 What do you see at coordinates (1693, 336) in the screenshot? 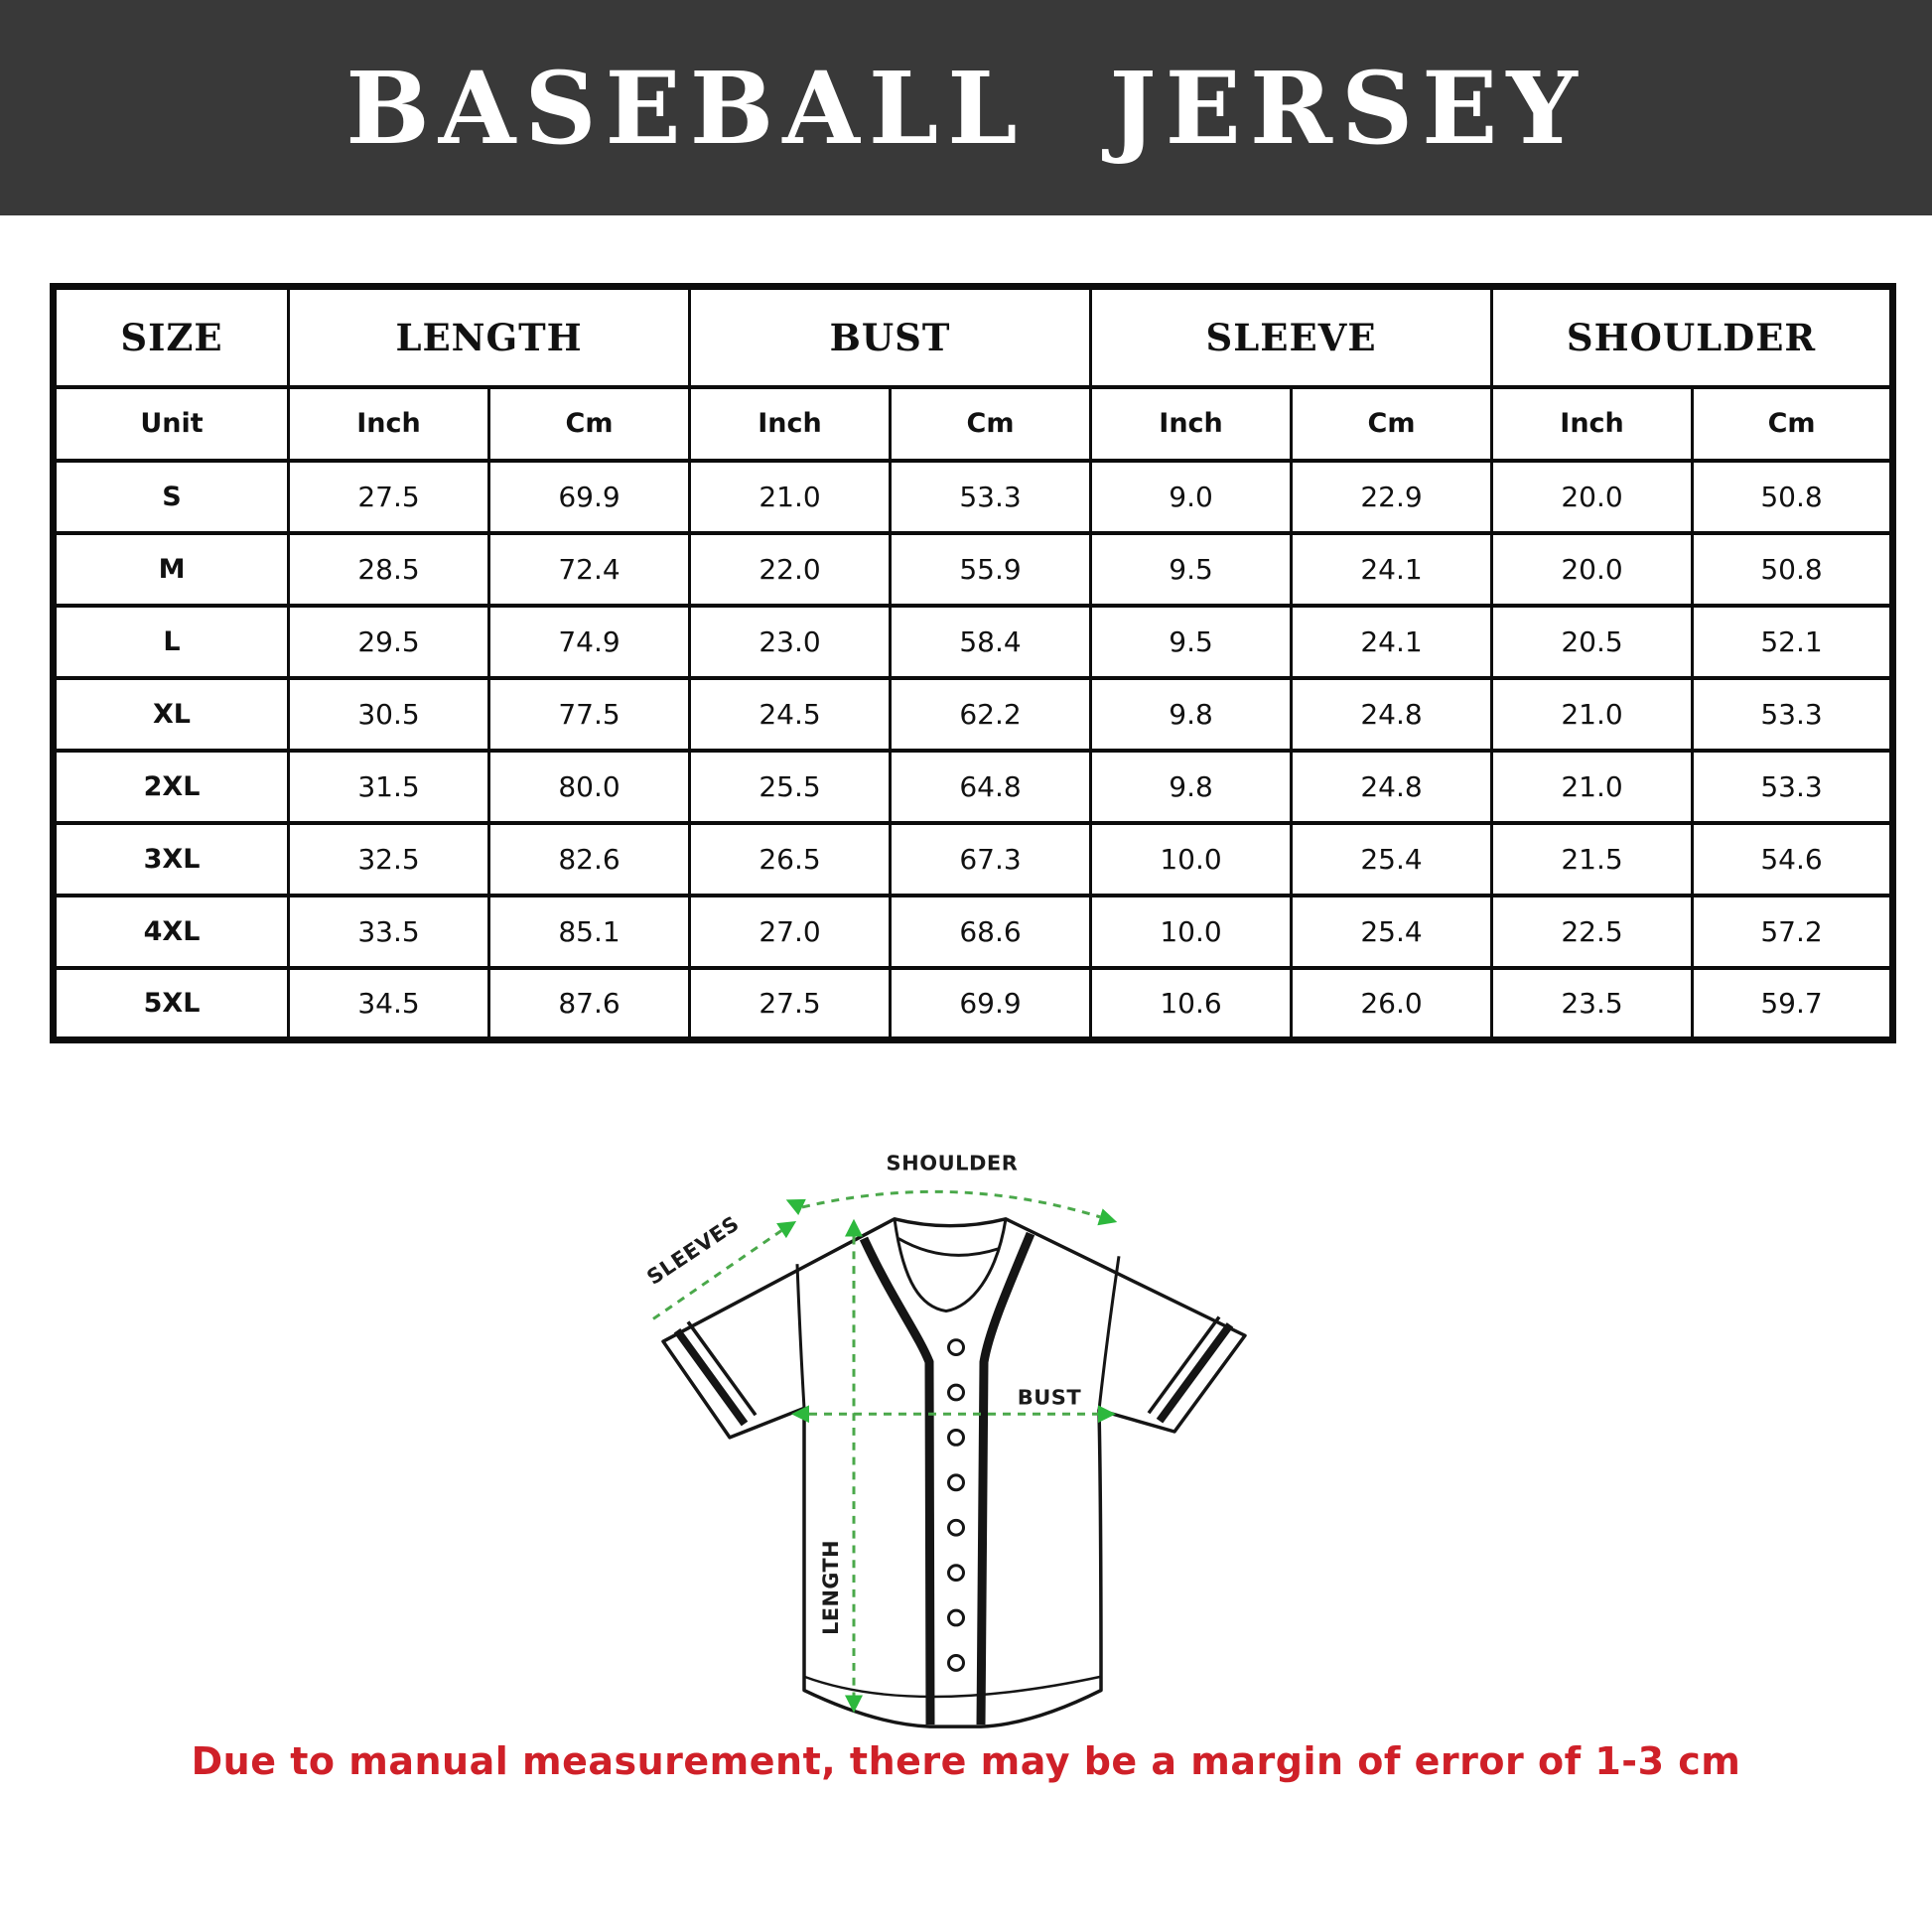
I see `column-group-header: SHOULDER` at bounding box center [1693, 336].